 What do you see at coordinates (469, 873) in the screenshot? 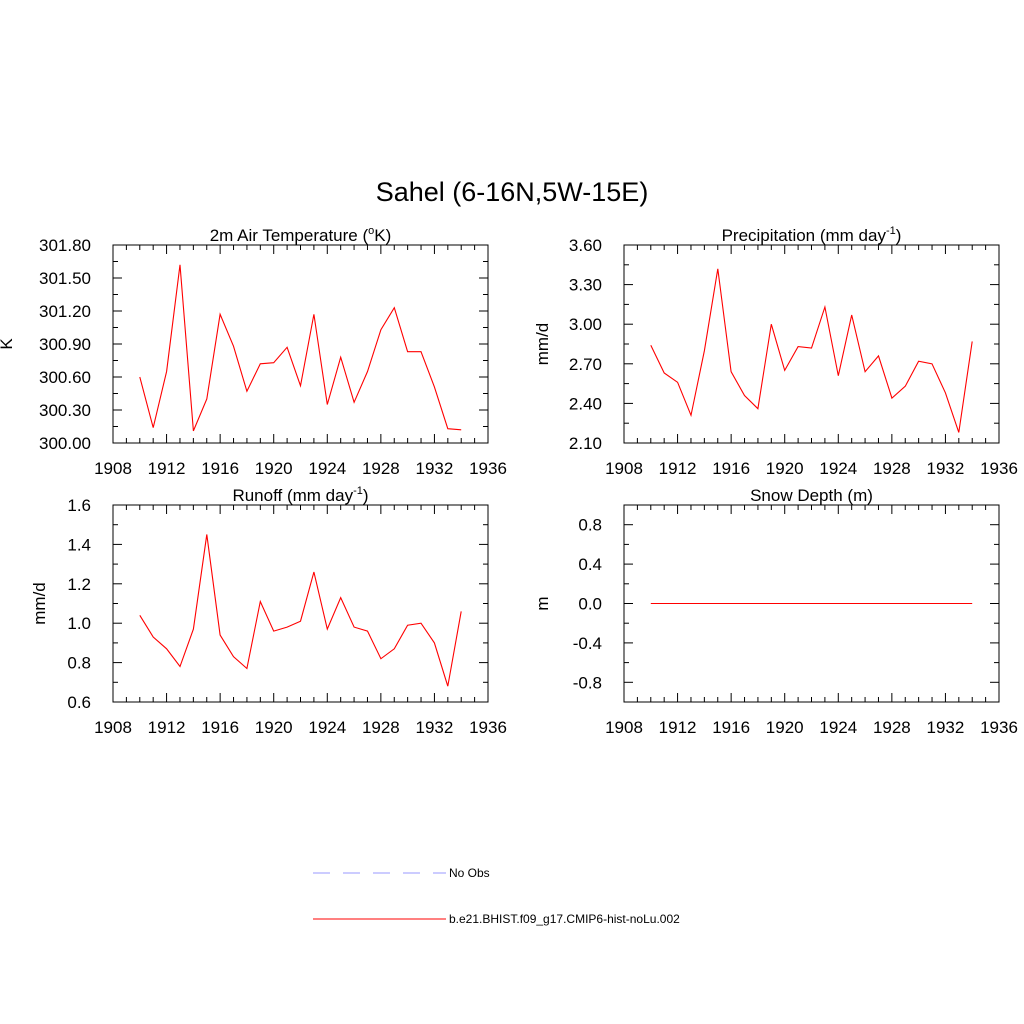
I see `legend-label: No Obs` at bounding box center [469, 873].